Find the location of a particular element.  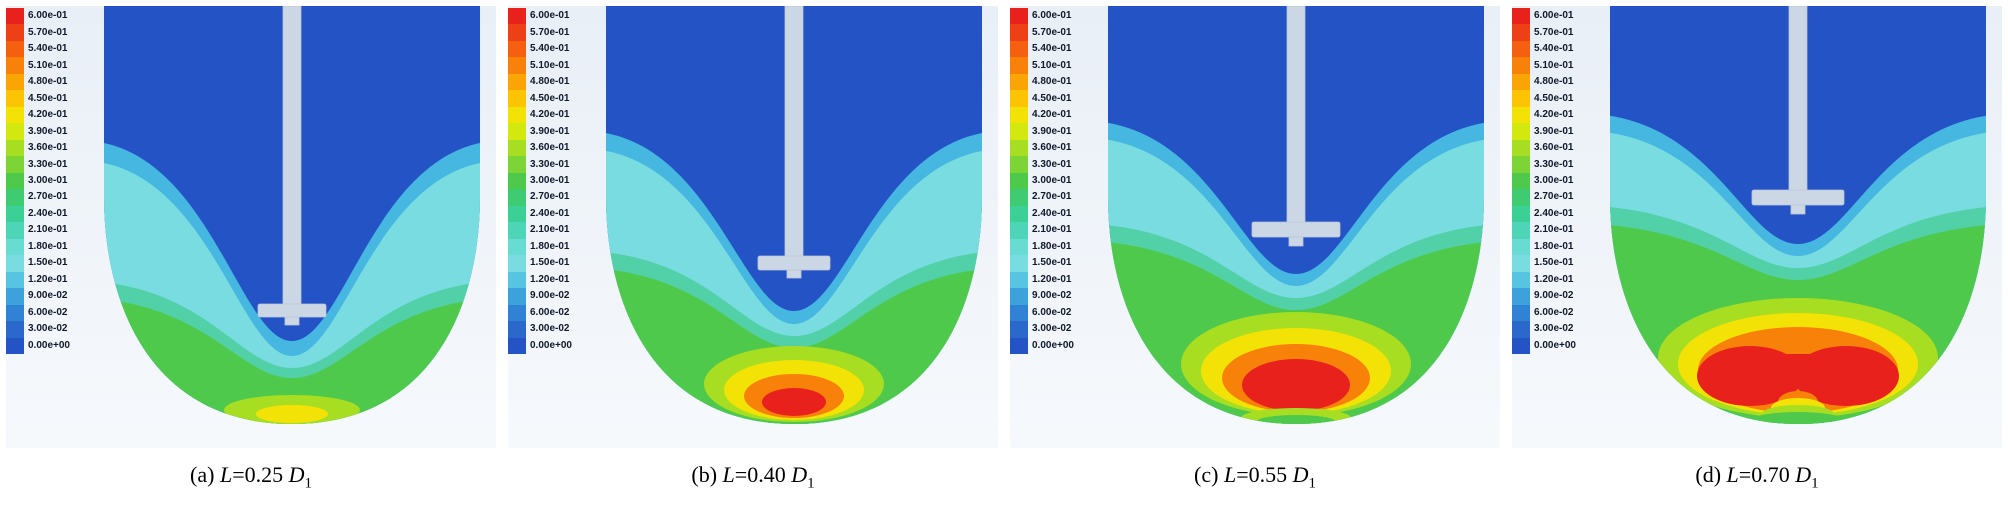

legend-tick-label: 6.00e-02 is located at coordinates (550, 312).